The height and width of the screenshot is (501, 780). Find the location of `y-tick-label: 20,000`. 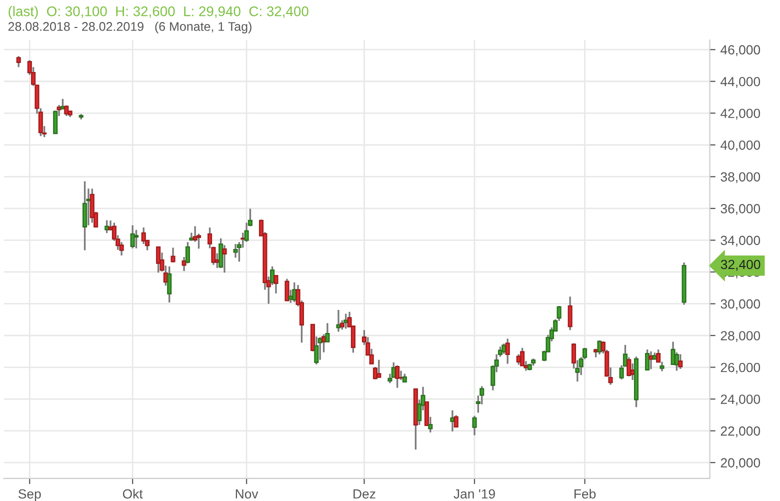

y-tick-label: 20,000 is located at coordinates (740, 464).